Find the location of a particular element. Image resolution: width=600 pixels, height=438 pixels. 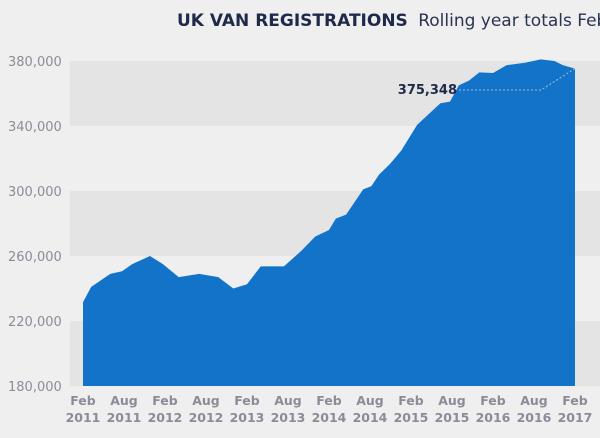

x-tick-label: Feb 2015 is located at coordinates (411, 409).